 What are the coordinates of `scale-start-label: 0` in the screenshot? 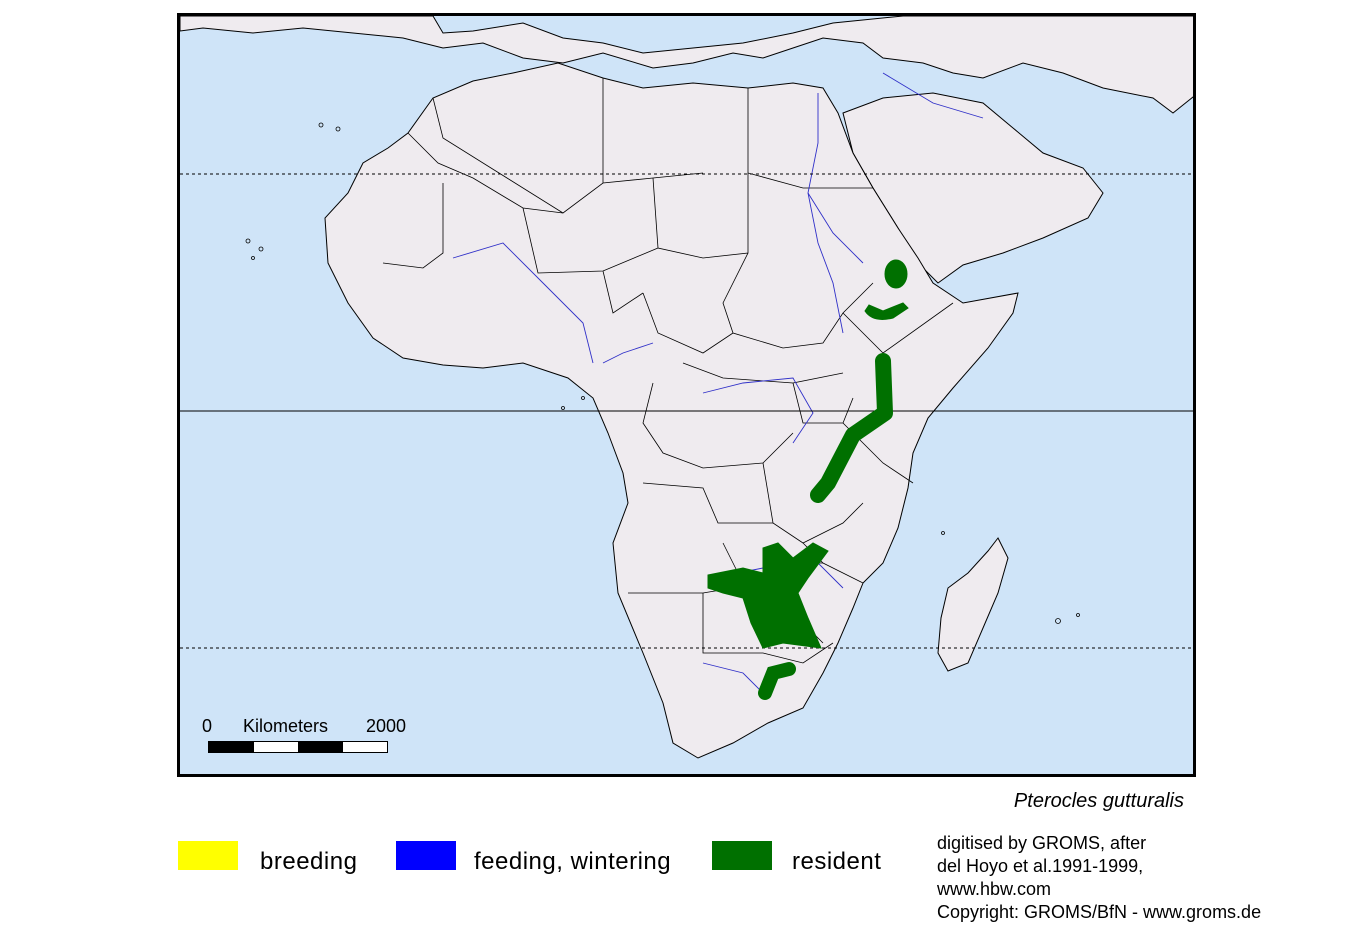 It's located at (207, 726).